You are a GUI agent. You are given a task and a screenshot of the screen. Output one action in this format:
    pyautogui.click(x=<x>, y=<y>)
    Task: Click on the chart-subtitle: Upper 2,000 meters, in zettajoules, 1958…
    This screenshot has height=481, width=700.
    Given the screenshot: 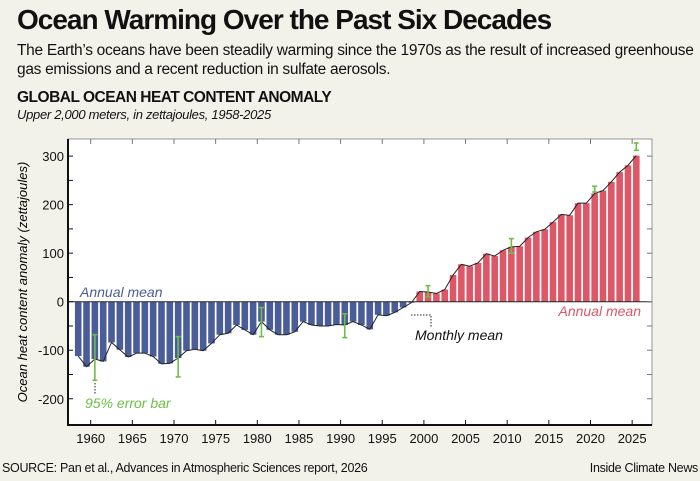 What is the action you would take?
    pyautogui.click(x=144, y=114)
    